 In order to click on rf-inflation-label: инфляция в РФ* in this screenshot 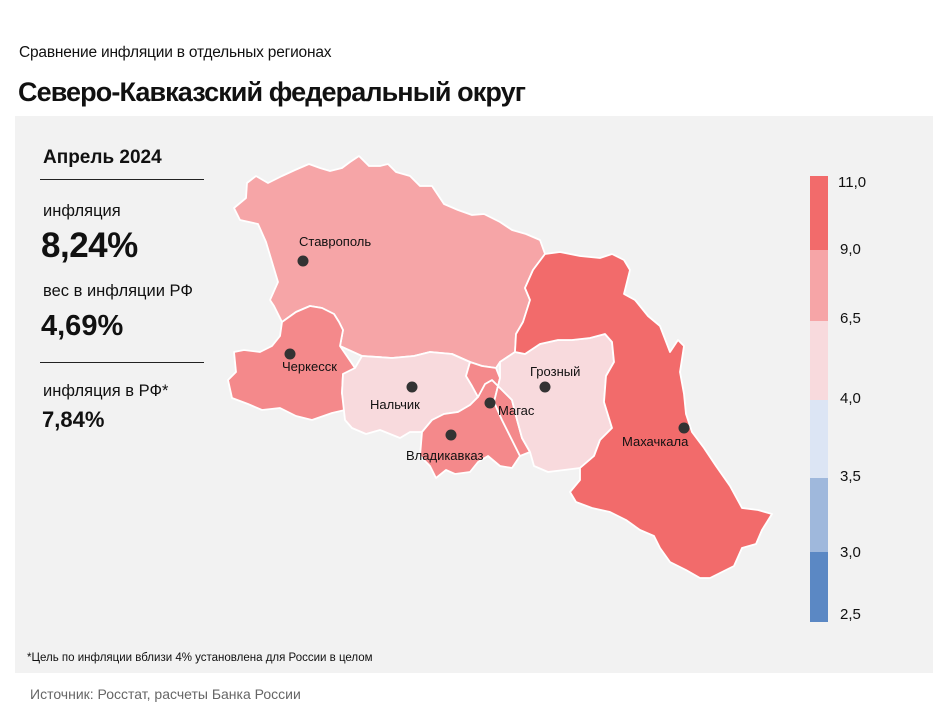, I will do `click(106, 391)`.